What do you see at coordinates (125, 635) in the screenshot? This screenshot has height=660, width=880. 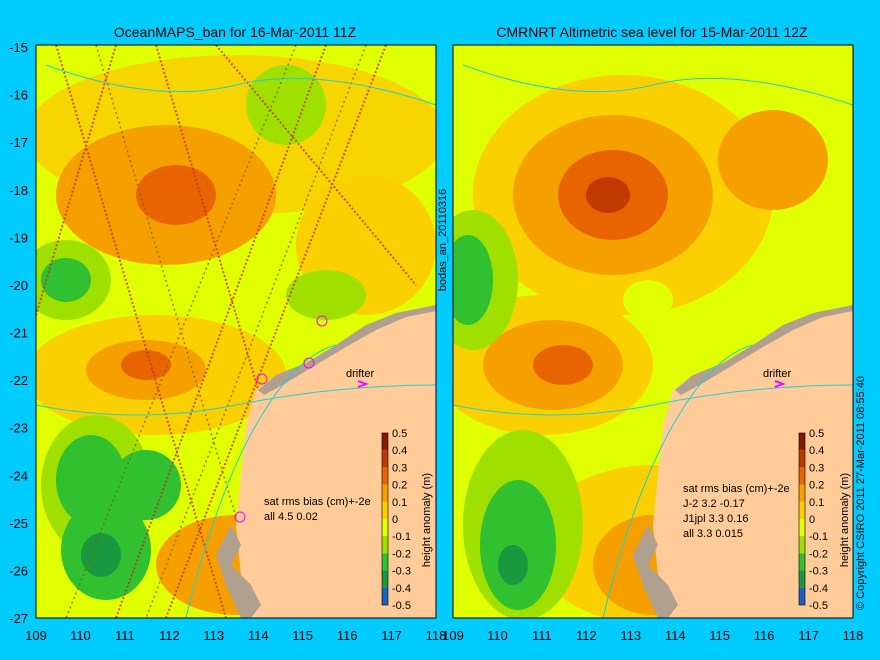 I see `left-longitude-tick-label: 111` at bounding box center [125, 635].